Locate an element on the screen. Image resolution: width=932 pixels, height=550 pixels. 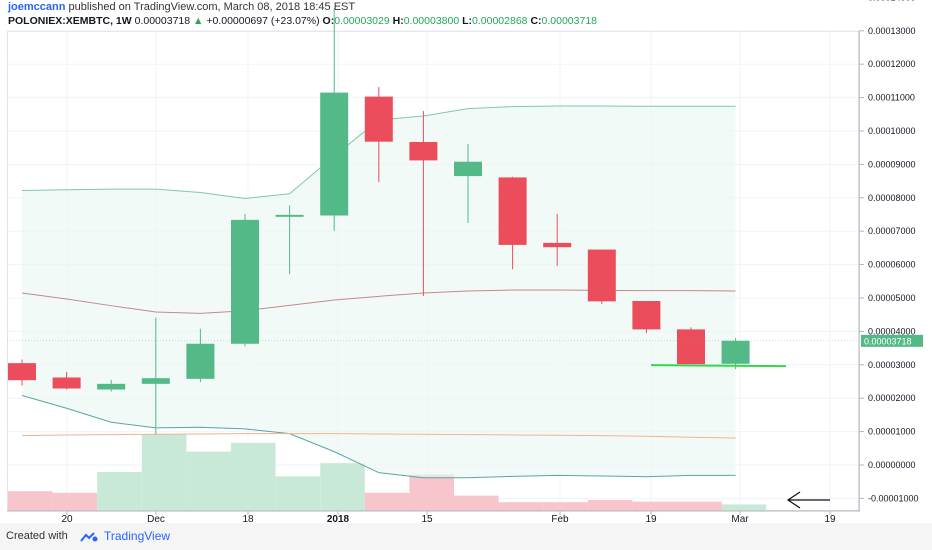
current-price-tag-label: 0.00003718 is located at coordinates (888, 341).